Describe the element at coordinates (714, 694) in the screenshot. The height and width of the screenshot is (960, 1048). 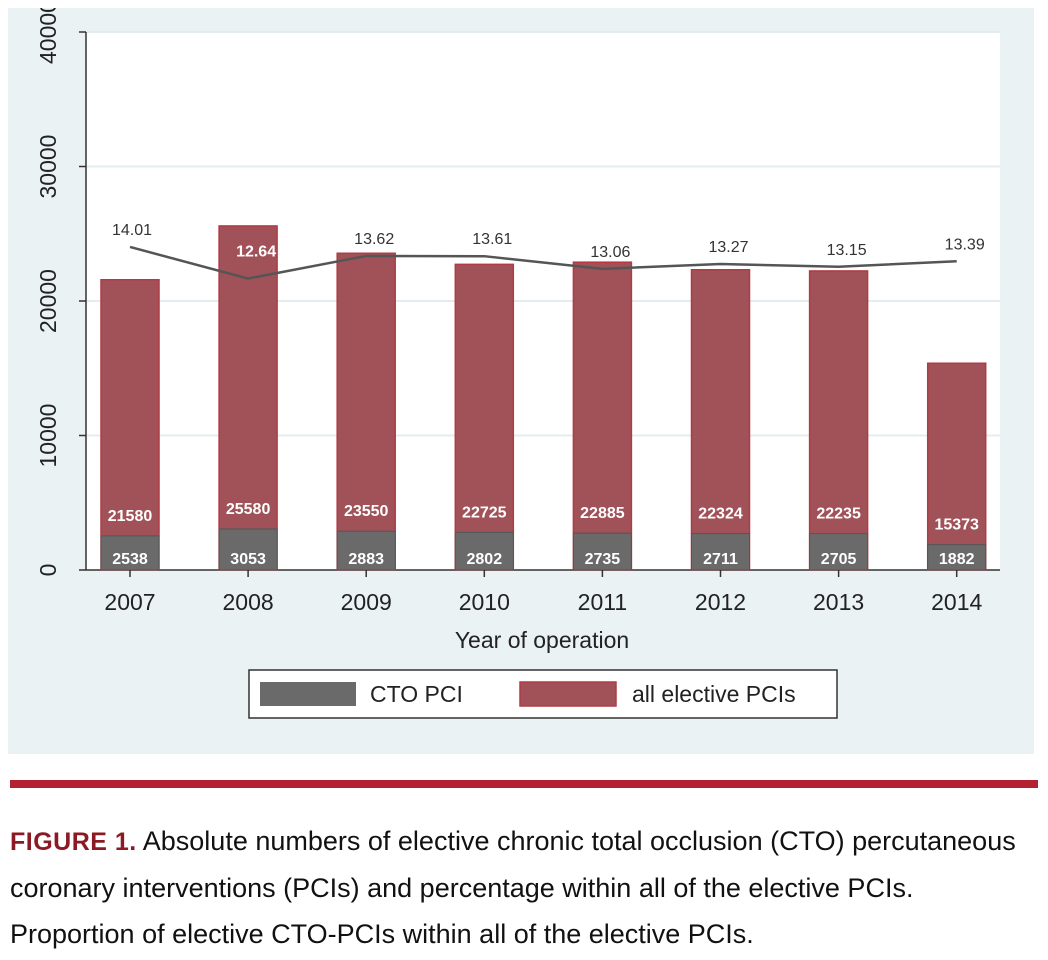
I see `legend-label-all: all elective PCIs` at that location.